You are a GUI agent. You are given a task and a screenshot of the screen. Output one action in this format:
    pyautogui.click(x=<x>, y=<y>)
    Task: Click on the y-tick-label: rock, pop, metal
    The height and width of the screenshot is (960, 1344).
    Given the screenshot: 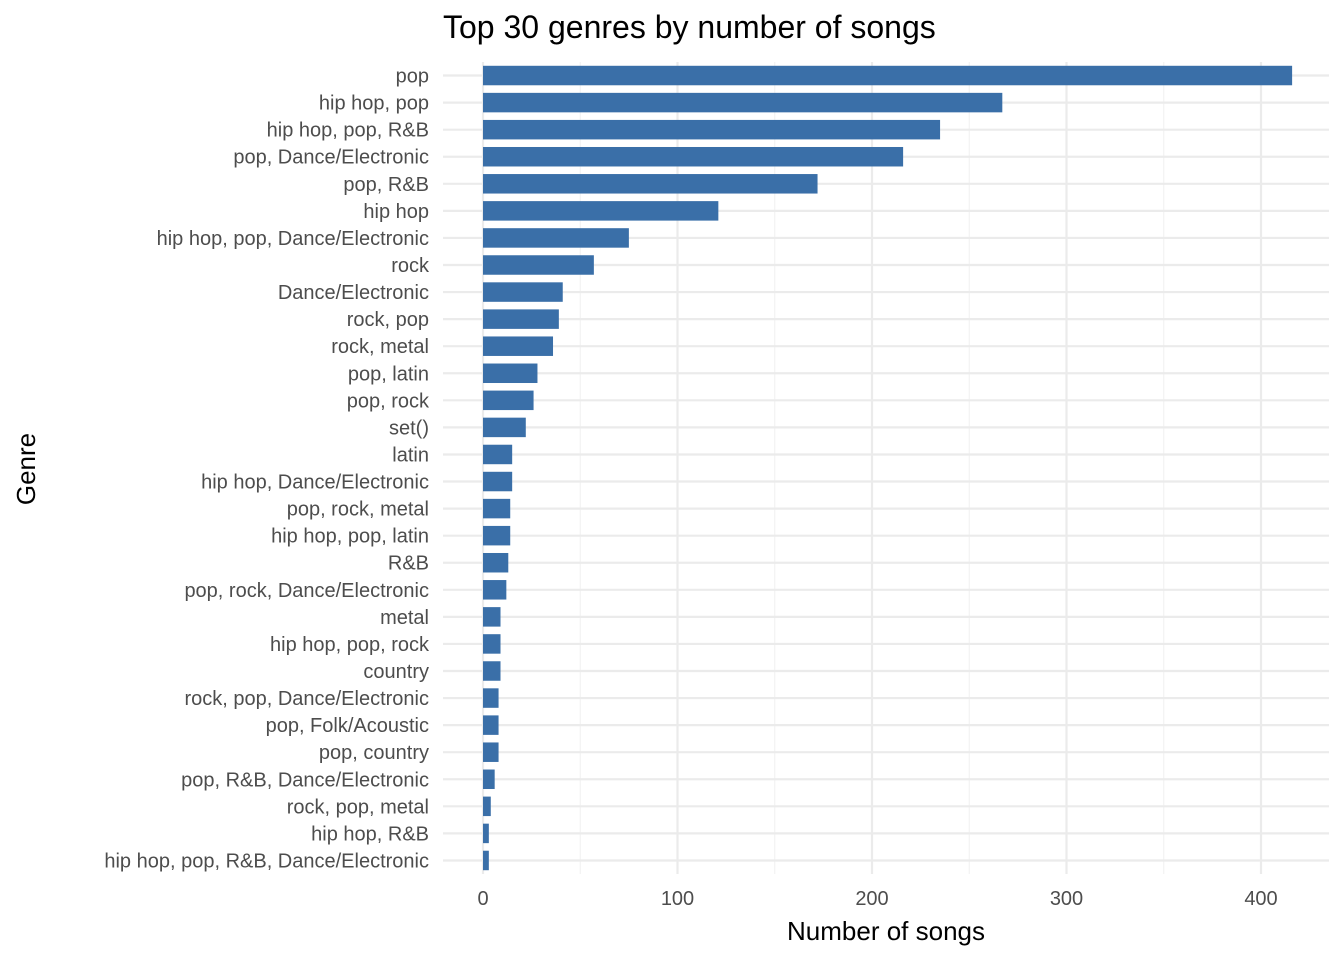 What is the action you would take?
    pyautogui.click(x=358, y=807)
    